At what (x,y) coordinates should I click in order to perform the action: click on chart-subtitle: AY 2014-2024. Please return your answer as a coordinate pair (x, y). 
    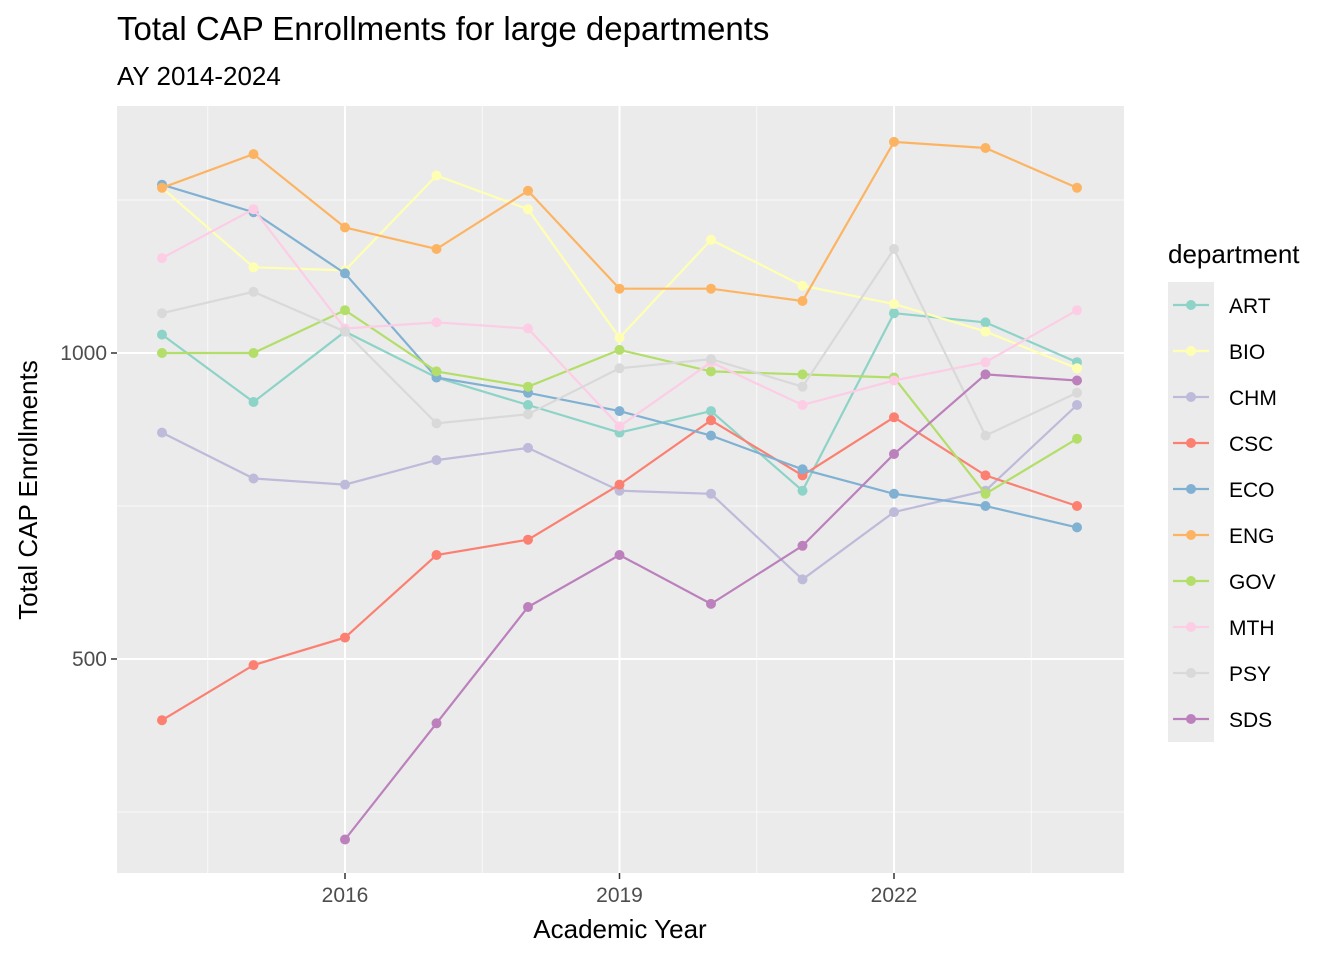
    Looking at the image, I should click on (199, 76).